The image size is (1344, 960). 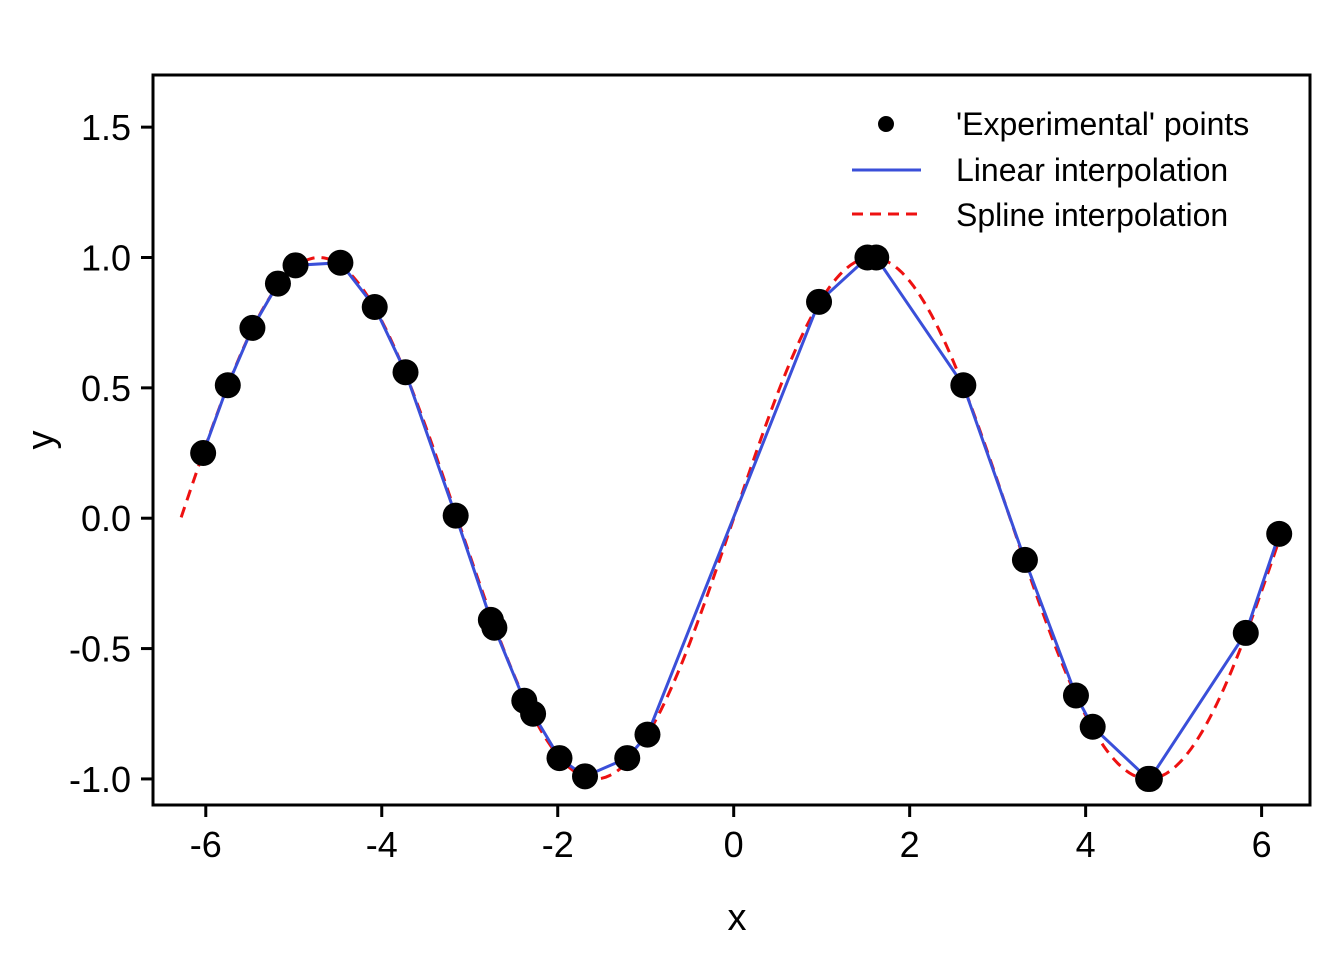 I want to click on x-tick-label: -2, so click(x=558, y=844).